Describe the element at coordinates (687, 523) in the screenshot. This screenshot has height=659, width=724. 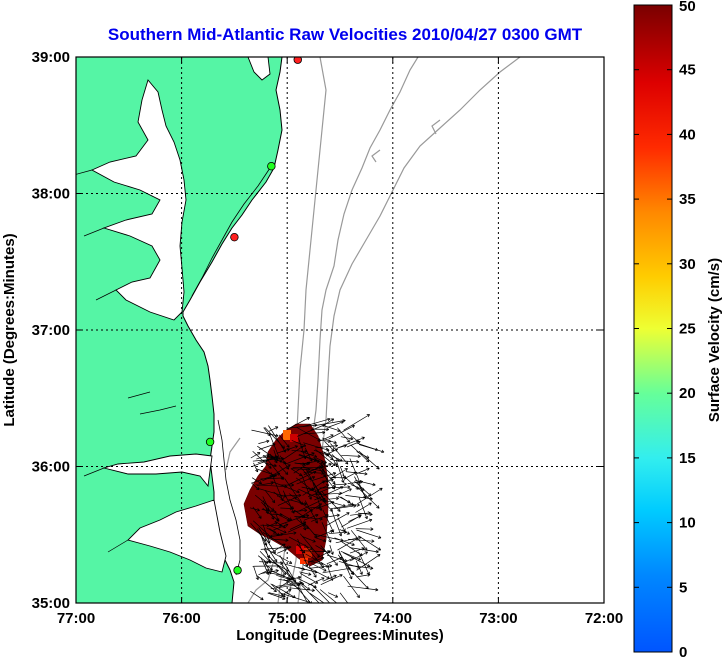
I see `colorbar-tick-label: 10` at that location.